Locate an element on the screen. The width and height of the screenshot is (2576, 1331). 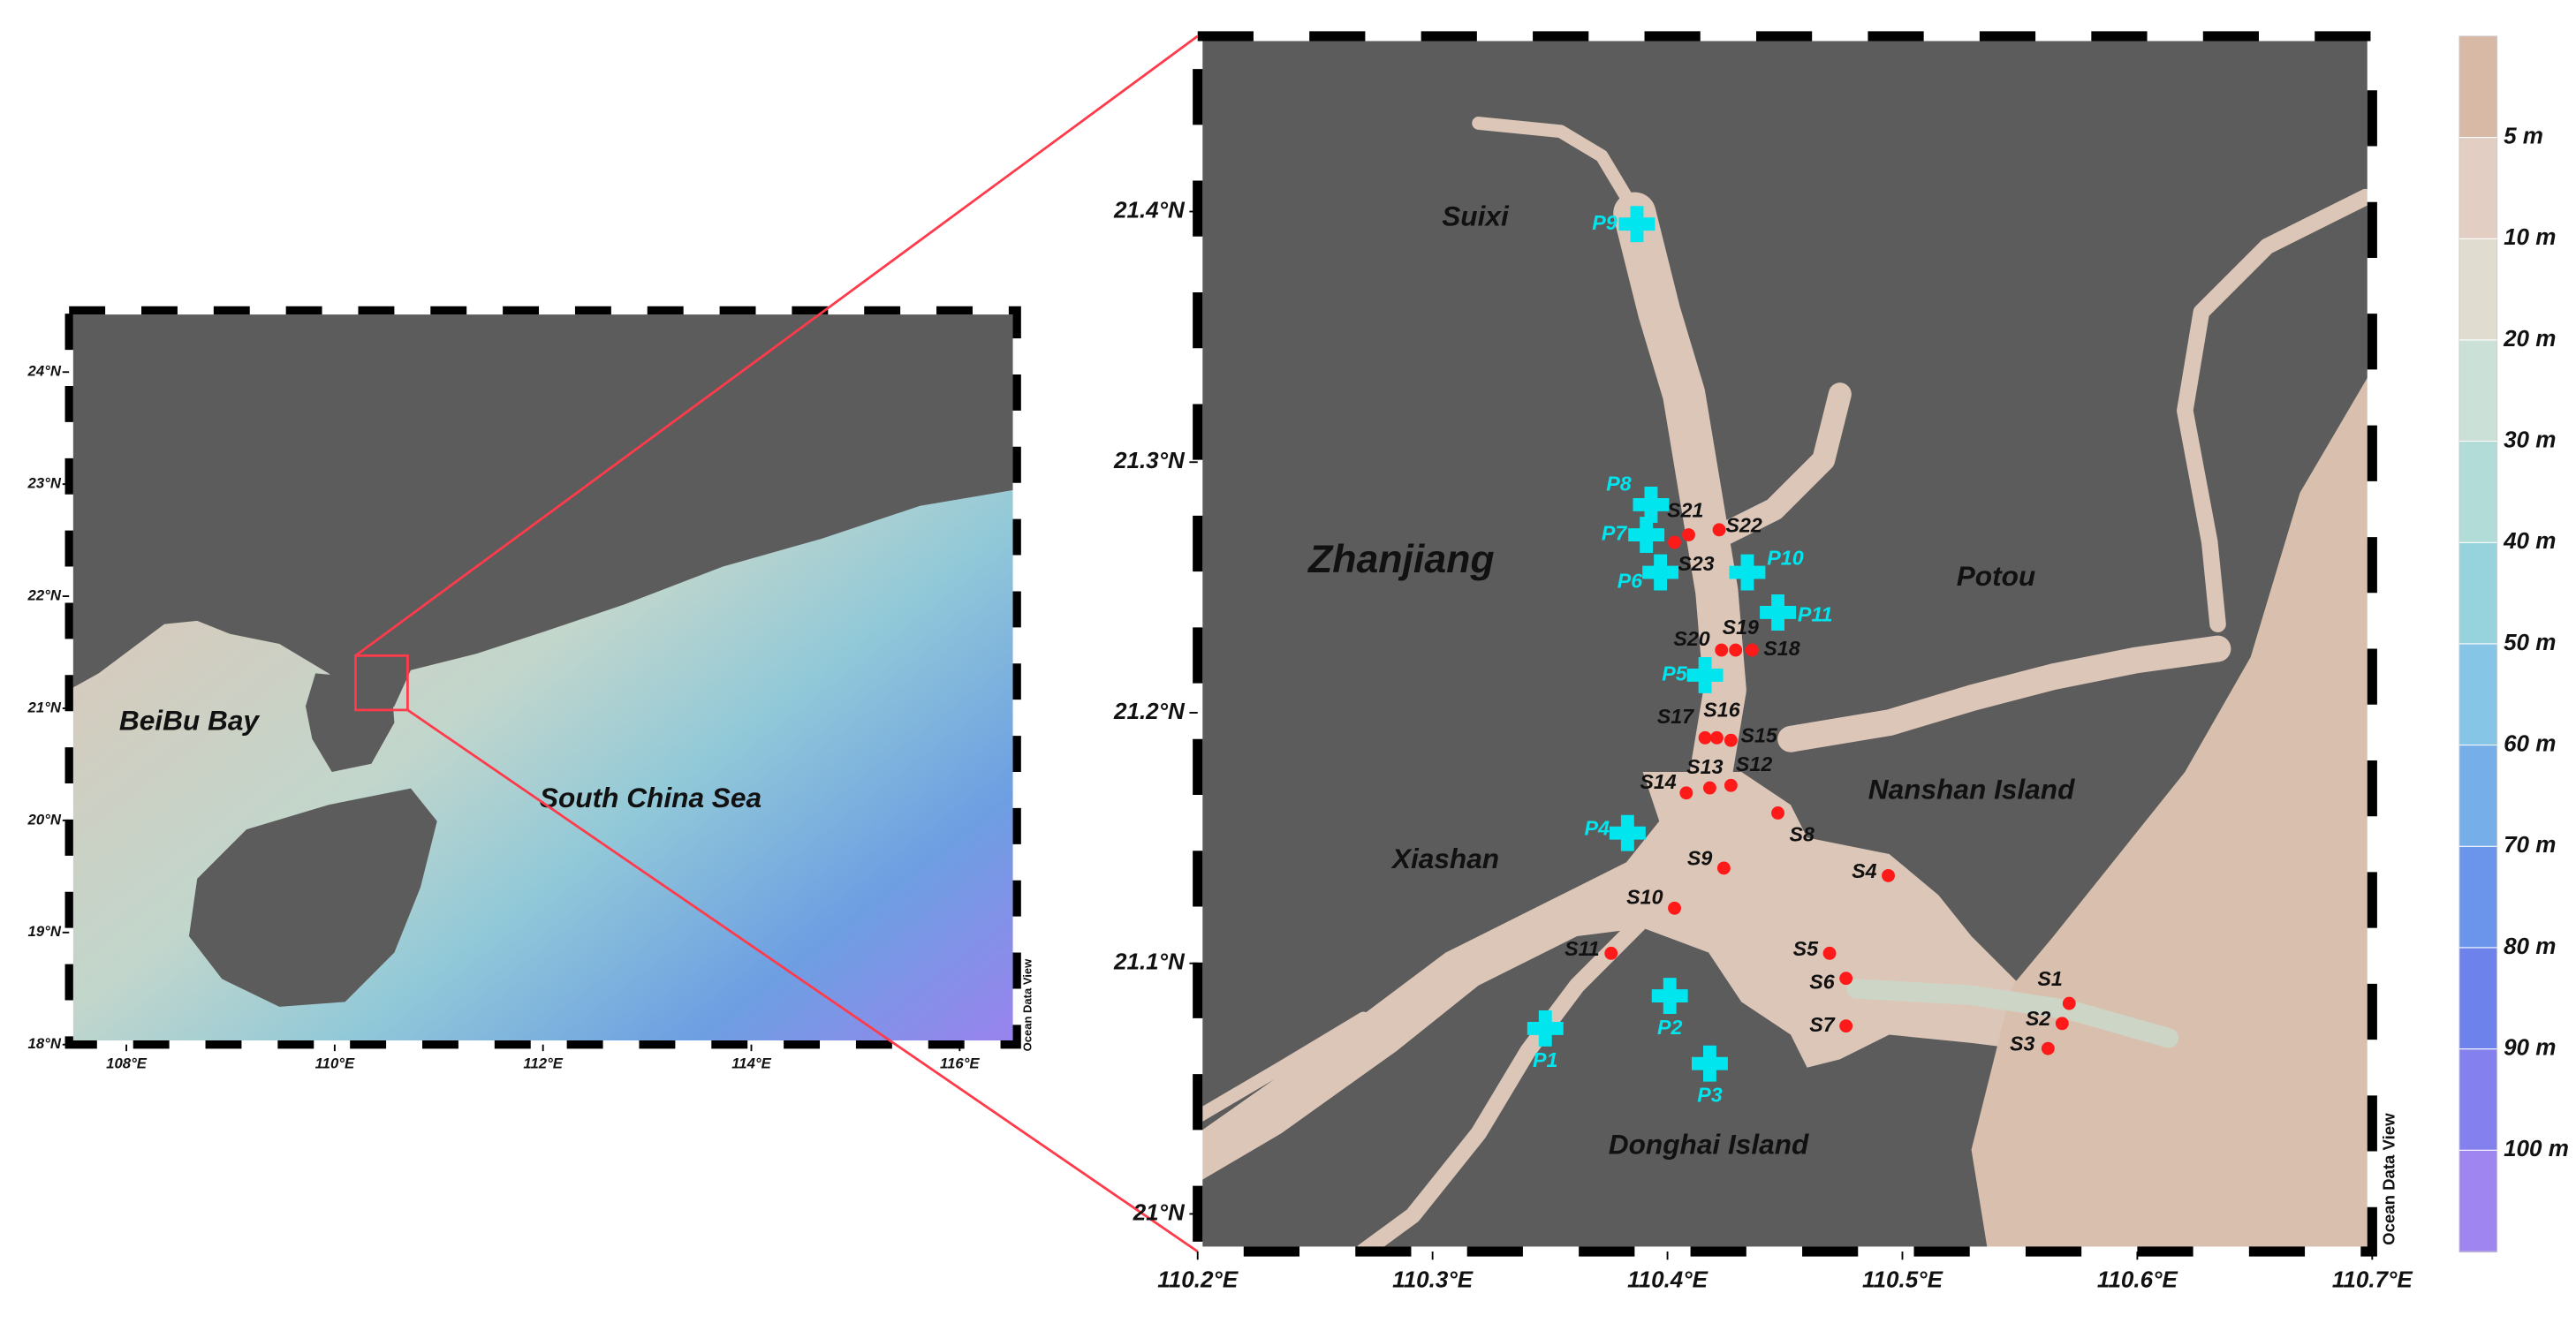
y-tick-label: 19°N is located at coordinates (45, 931).